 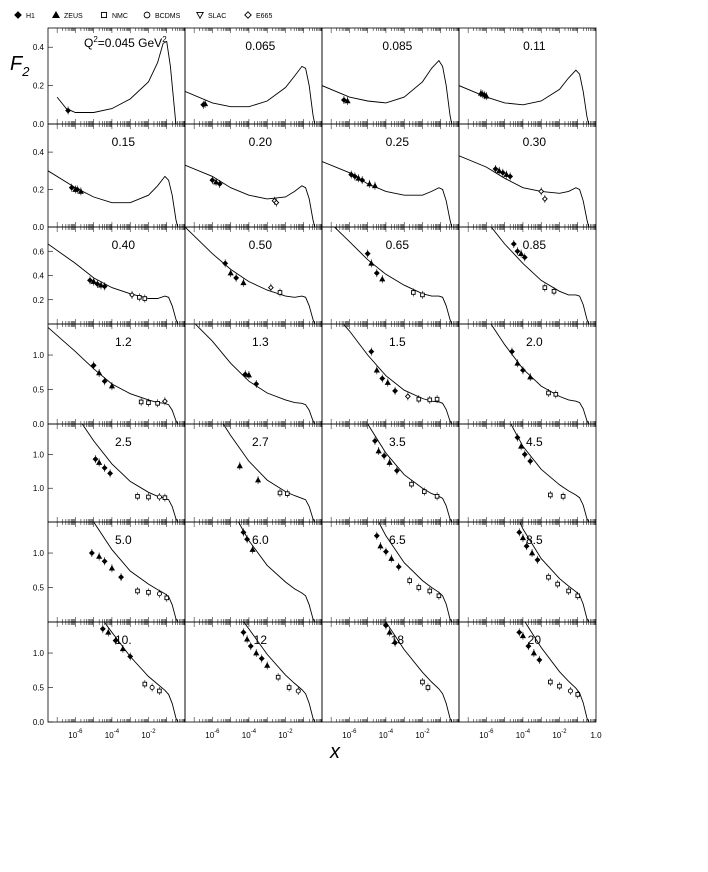 What do you see at coordinates (211, 15) in the screenshot?
I see `legend-item-slac: SLAC` at bounding box center [211, 15].